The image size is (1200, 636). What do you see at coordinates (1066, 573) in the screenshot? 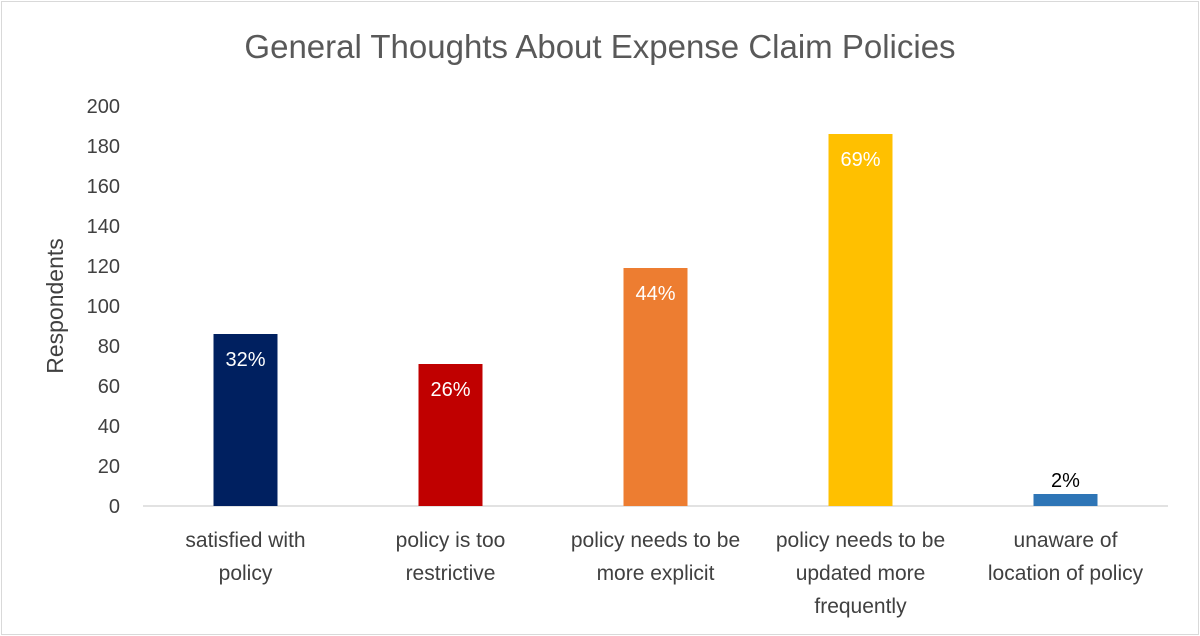
I see `category-label: location of policy` at bounding box center [1066, 573].